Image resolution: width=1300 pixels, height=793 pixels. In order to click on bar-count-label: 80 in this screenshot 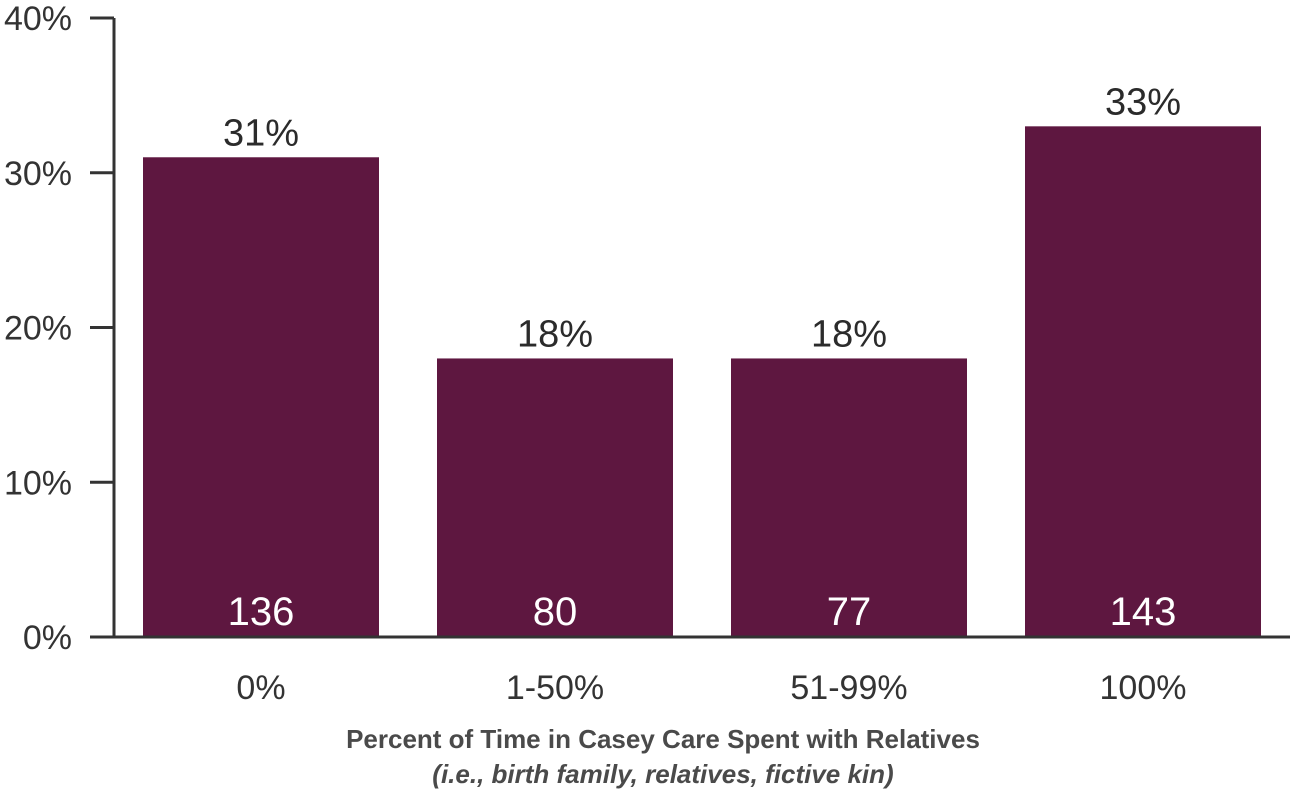, I will do `click(555, 612)`.